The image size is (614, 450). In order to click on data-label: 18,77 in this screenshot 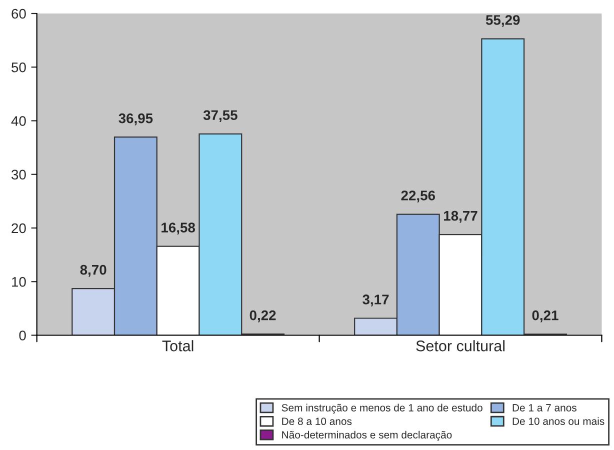, I will do `click(461, 216)`.